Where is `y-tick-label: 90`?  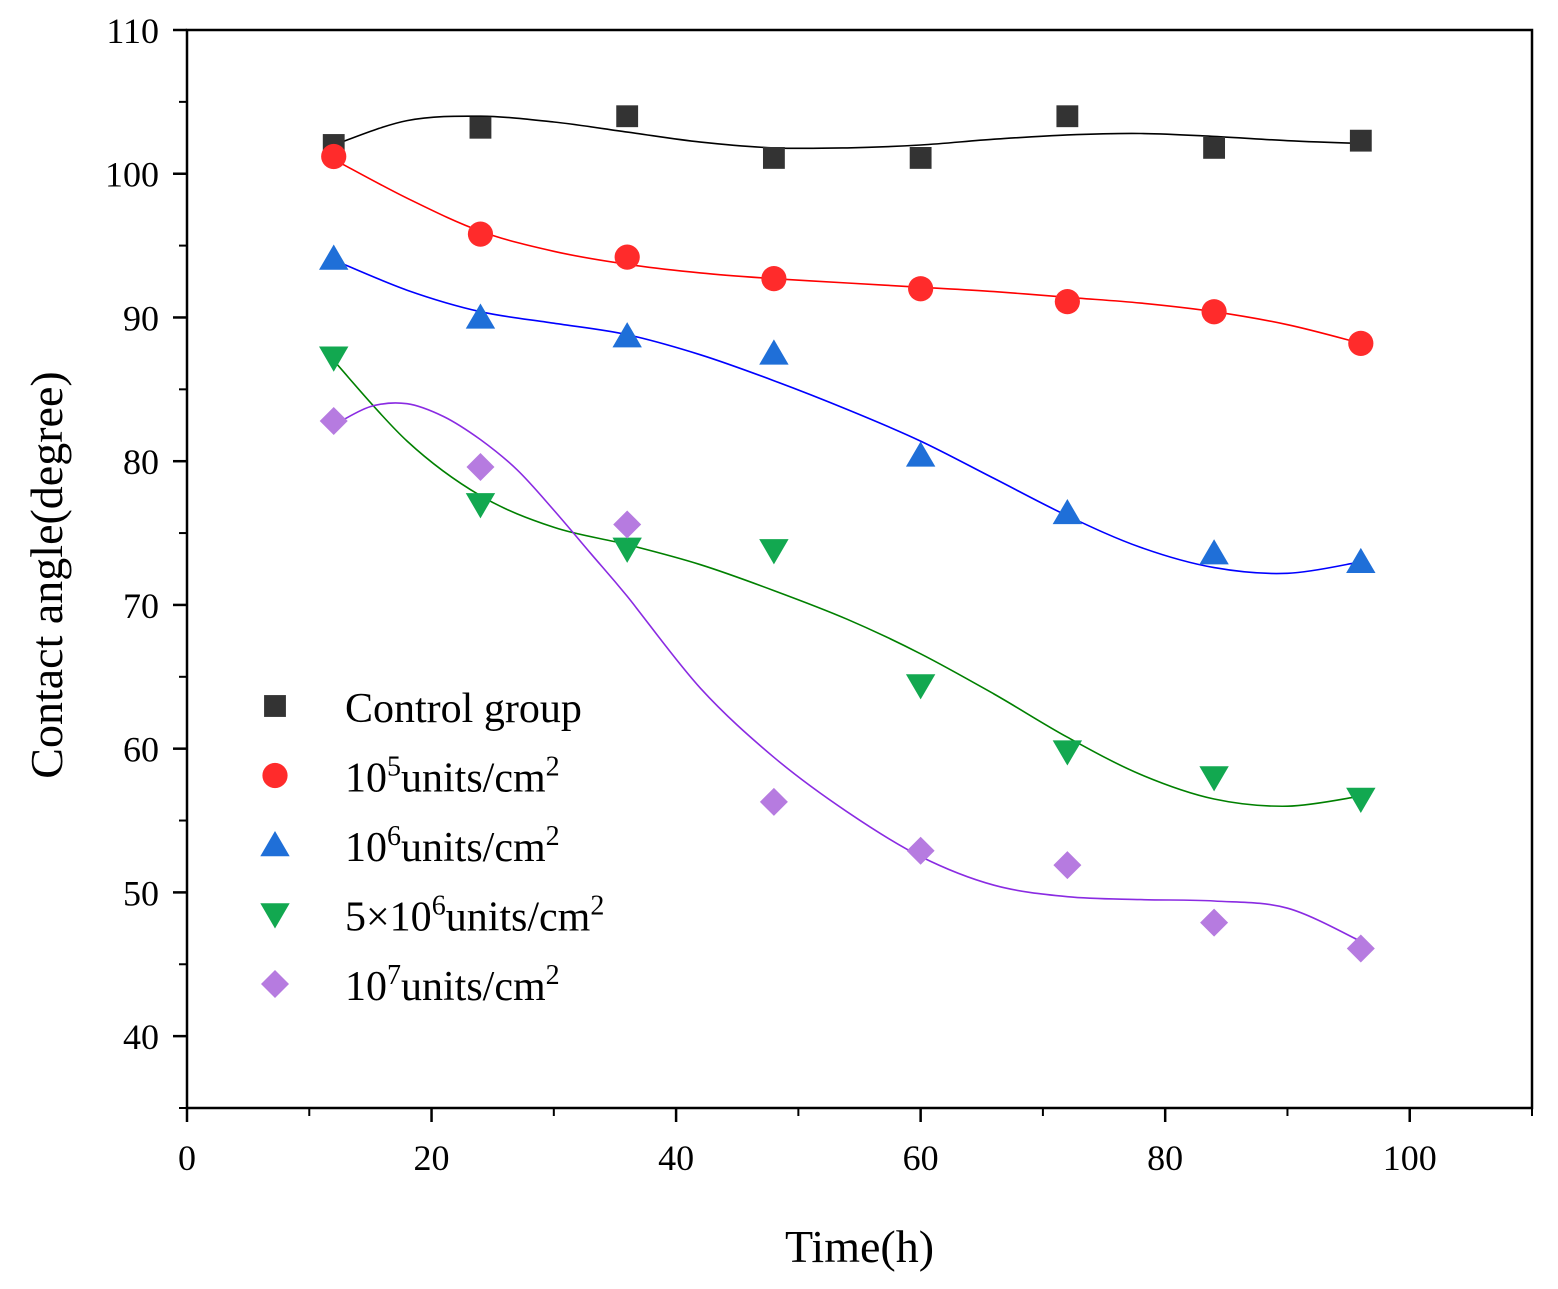 y-tick-label: 90 is located at coordinates (141, 318).